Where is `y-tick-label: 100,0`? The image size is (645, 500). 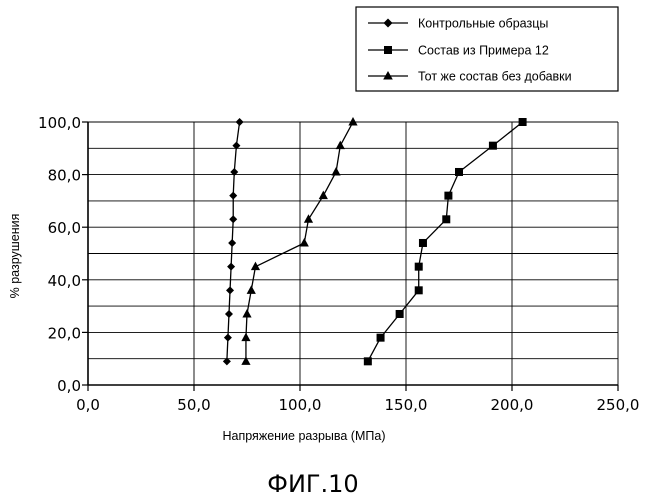
y-tick-label: 100,0 is located at coordinates (59, 123).